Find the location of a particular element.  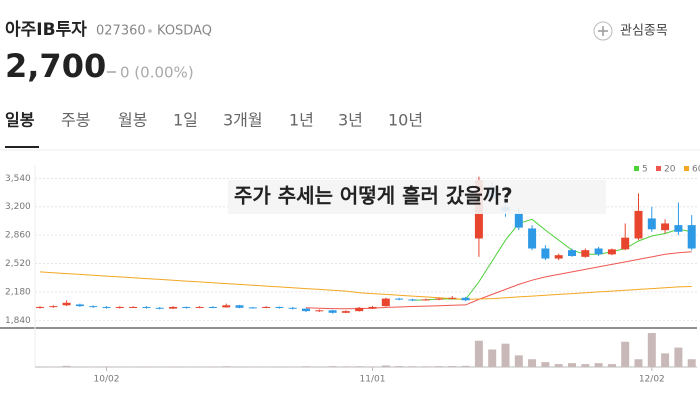

x-tick-label: 11/01 is located at coordinates (373, 380).